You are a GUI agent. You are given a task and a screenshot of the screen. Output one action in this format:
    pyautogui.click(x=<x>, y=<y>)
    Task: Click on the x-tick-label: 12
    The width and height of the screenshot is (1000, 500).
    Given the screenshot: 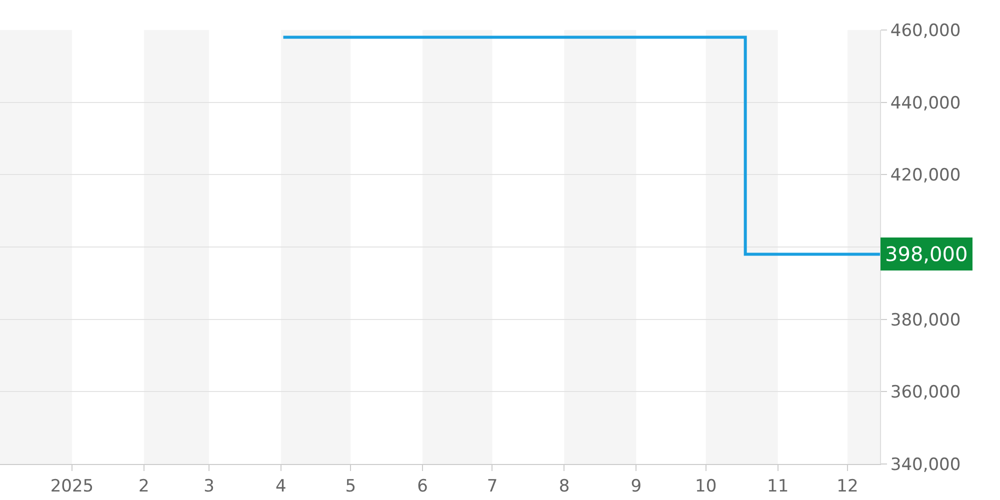 What is the action you would take?
    pyautogui.click(x=847, y=486)
    